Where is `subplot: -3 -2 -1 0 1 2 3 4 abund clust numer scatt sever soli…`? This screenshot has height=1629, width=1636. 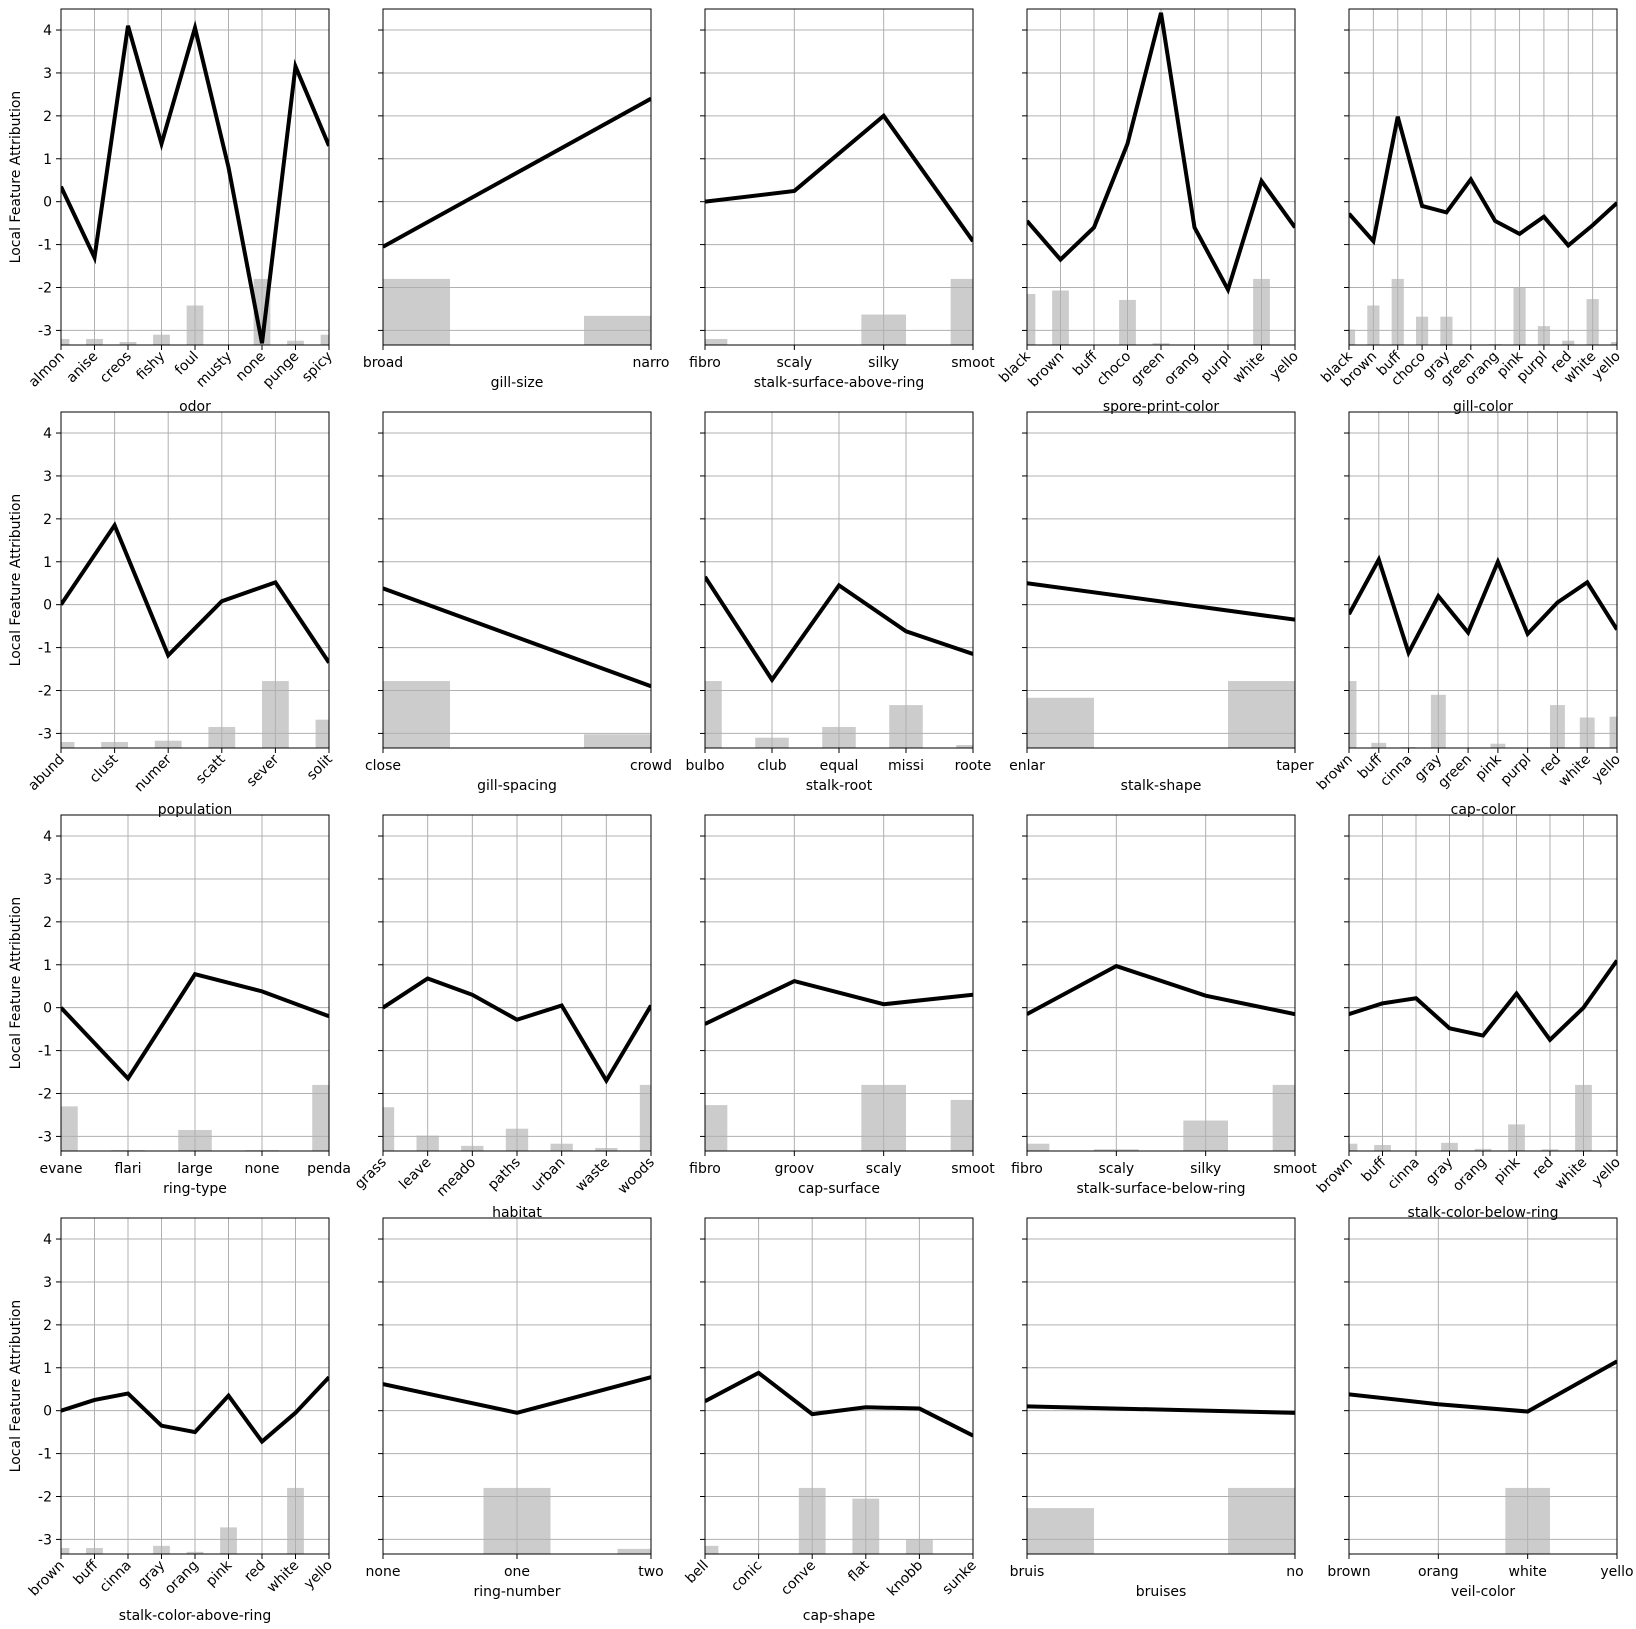
subplot: -3 -2 -1 0 1 2 3 4 abund clust numer scatt sever soli… is located at coordinates (172, 614).